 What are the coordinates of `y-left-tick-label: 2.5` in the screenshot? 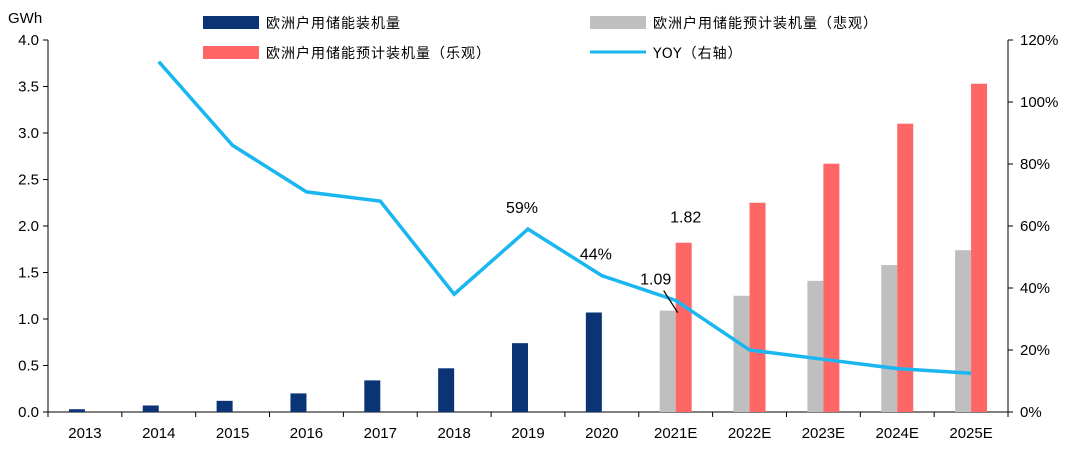 It's located at (28, 180).